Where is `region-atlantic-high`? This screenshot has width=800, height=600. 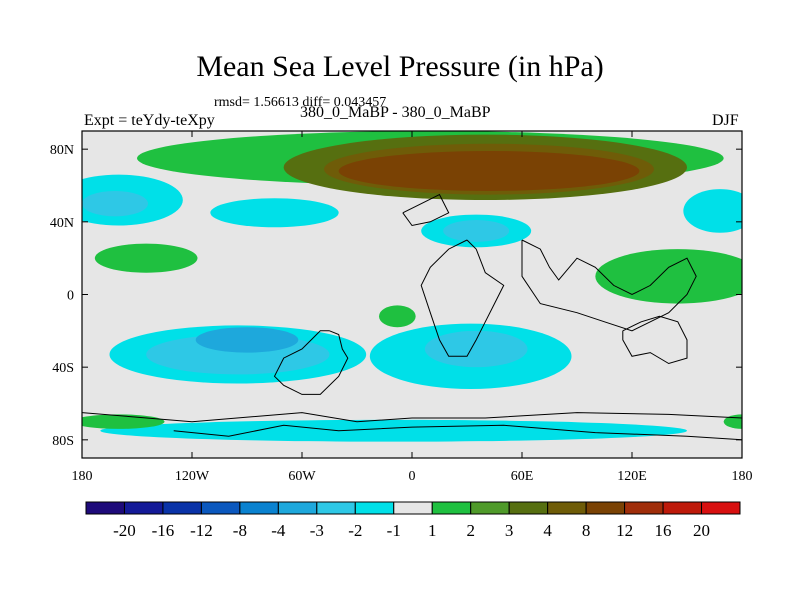 region-atlantic-high is located at coordinates (397, 316).